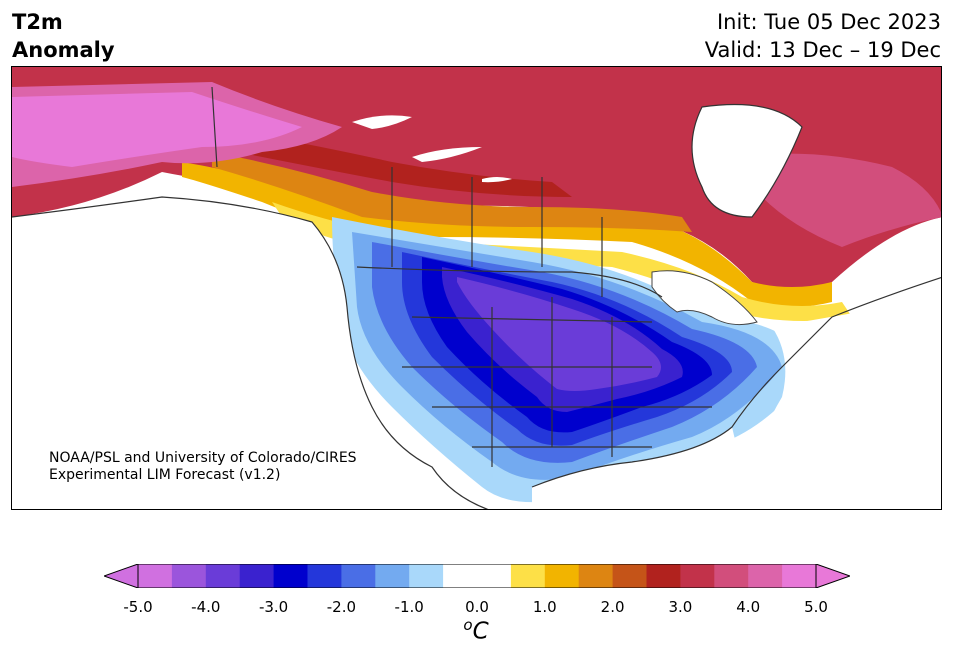  What do you see at coordinates (748, 607) in the screenshot?
I see `colorbar-tick-label: 4.0` at bounding box center [748, 607].